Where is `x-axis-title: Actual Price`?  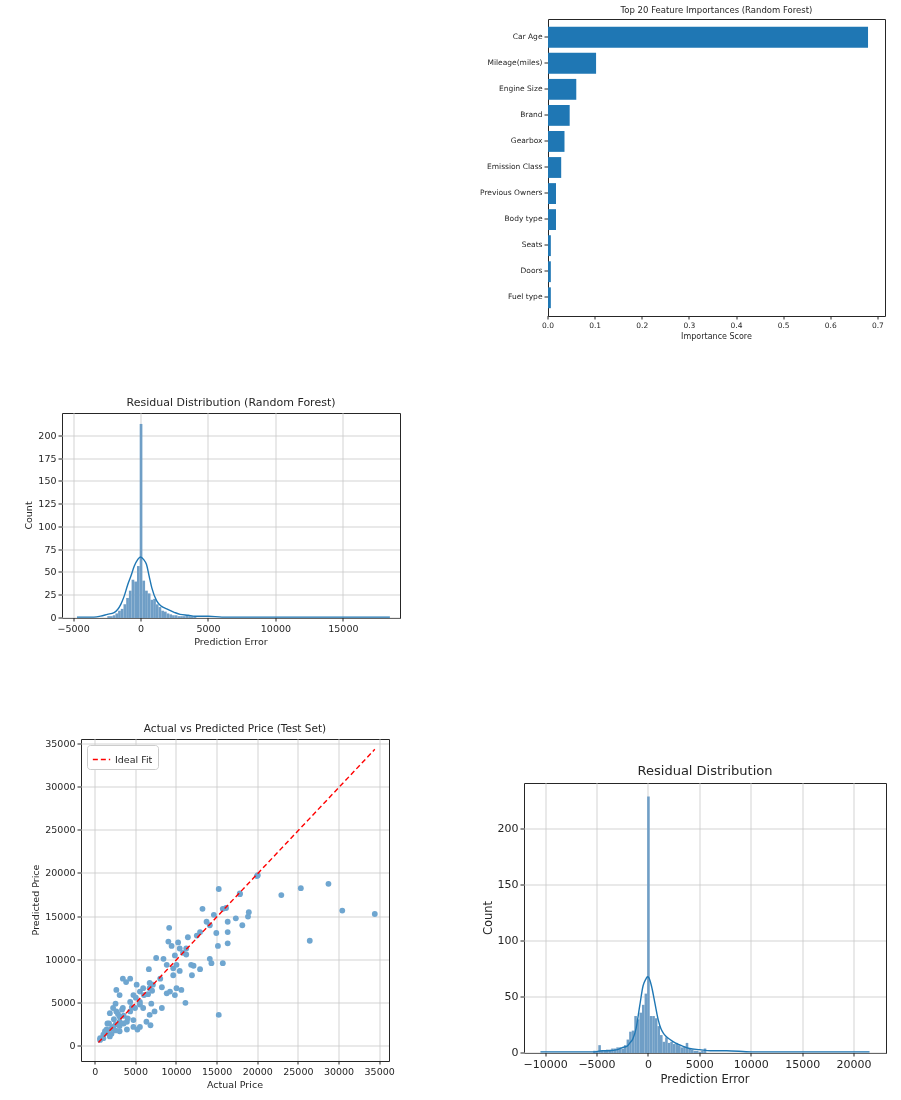 x-axis-title: Actual Price is located at coordinates (235, 1084).